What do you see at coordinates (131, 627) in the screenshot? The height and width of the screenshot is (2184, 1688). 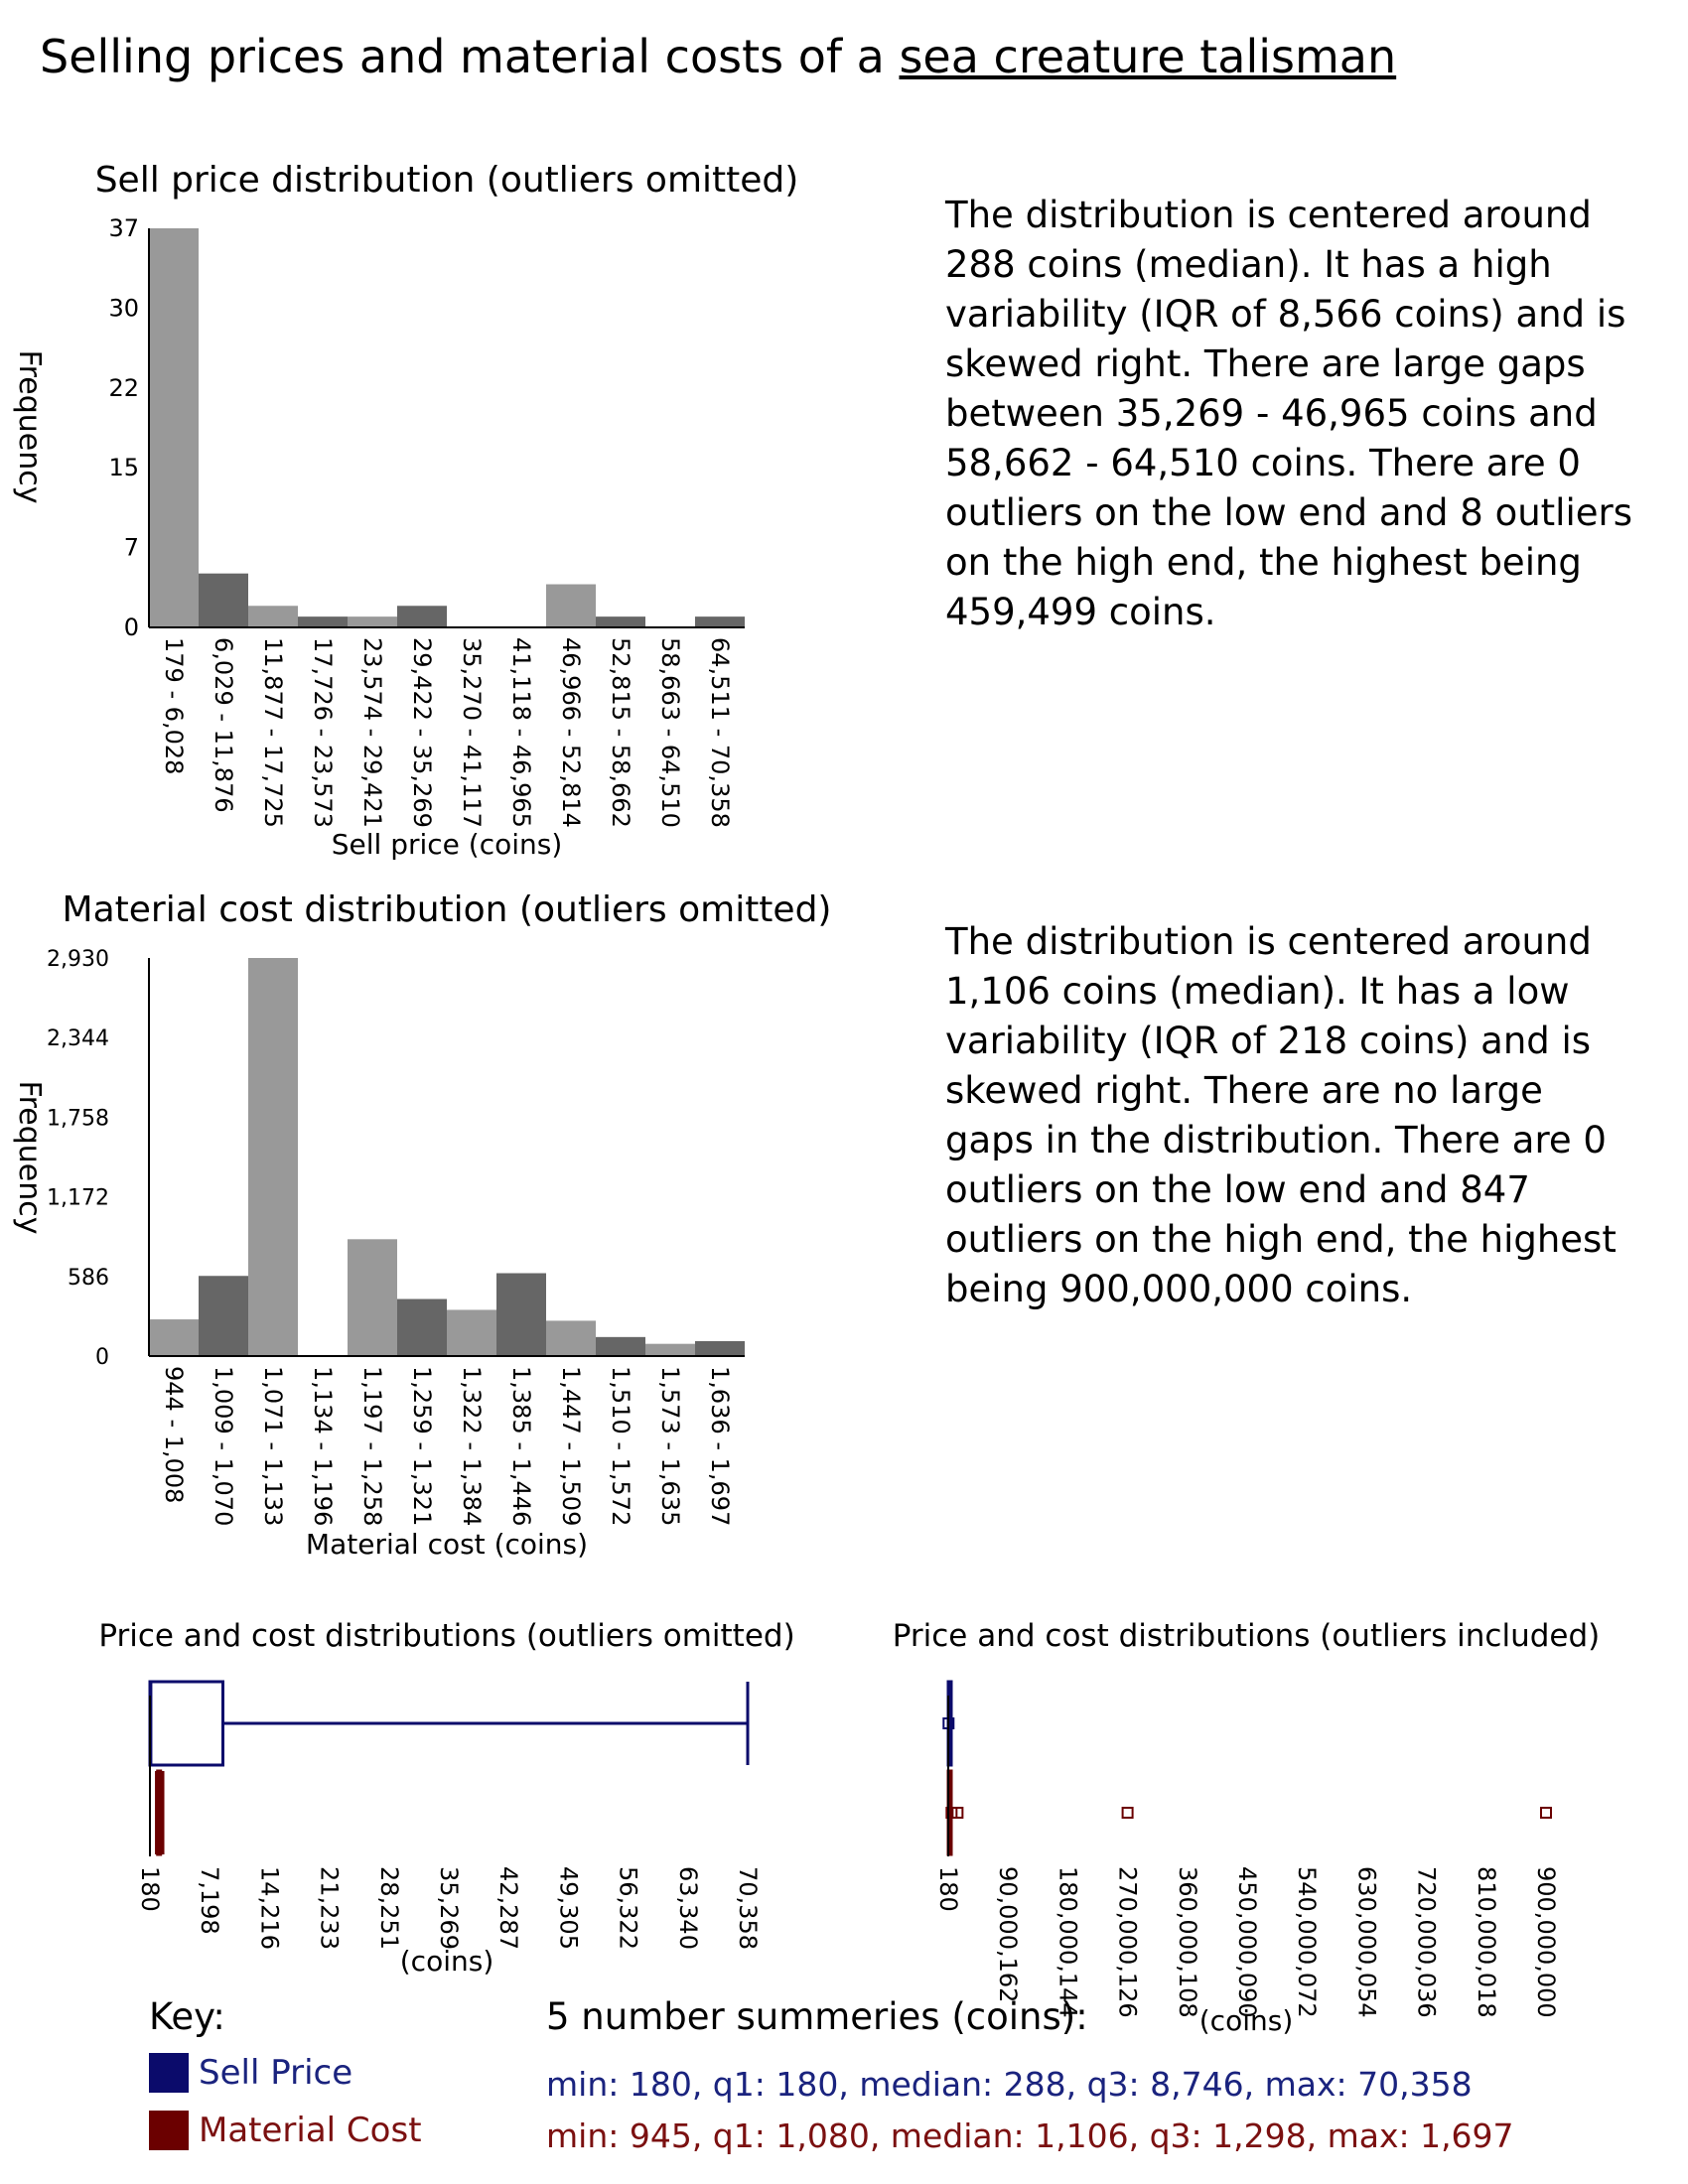 I see `sell-histogram-ytick: 0` at bounding box center [131, 627].